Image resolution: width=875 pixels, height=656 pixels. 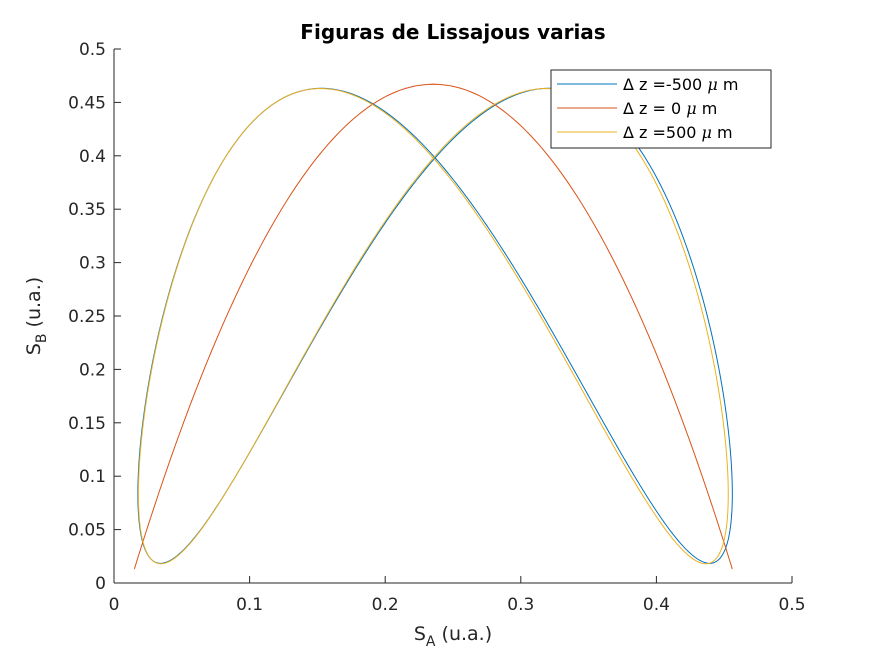 What do you see at coordinates (87, 210) in the screenshot?
I see `y-tick-label: 0.35` at bounding box center [87, 210].